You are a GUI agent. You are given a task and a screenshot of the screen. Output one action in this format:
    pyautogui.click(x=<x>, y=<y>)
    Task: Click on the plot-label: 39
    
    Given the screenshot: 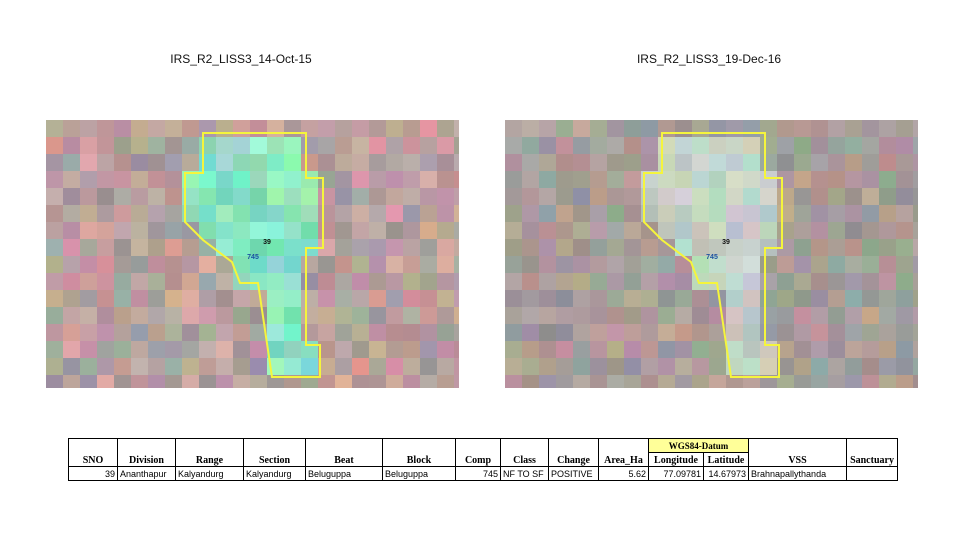 What is the action you would take?
    pyautogui.click(x=726, y=242)
    